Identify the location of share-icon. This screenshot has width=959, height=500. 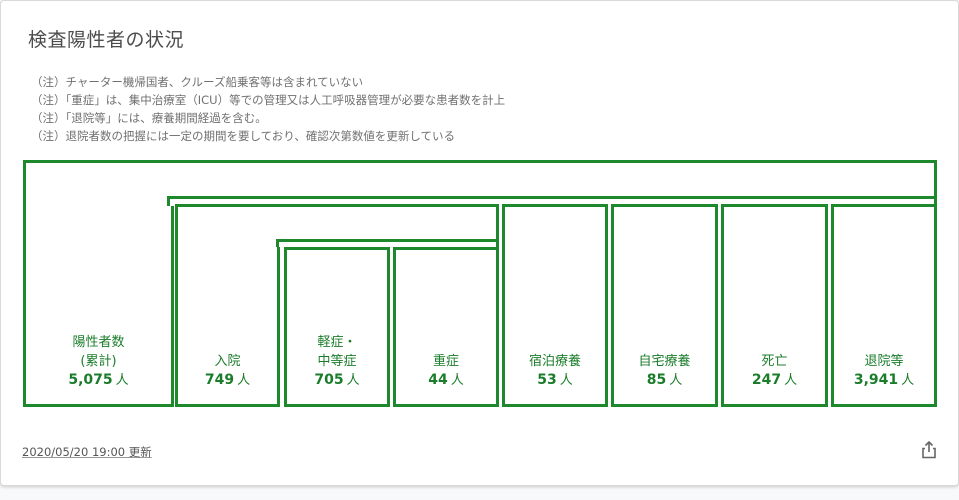
(929, 450).